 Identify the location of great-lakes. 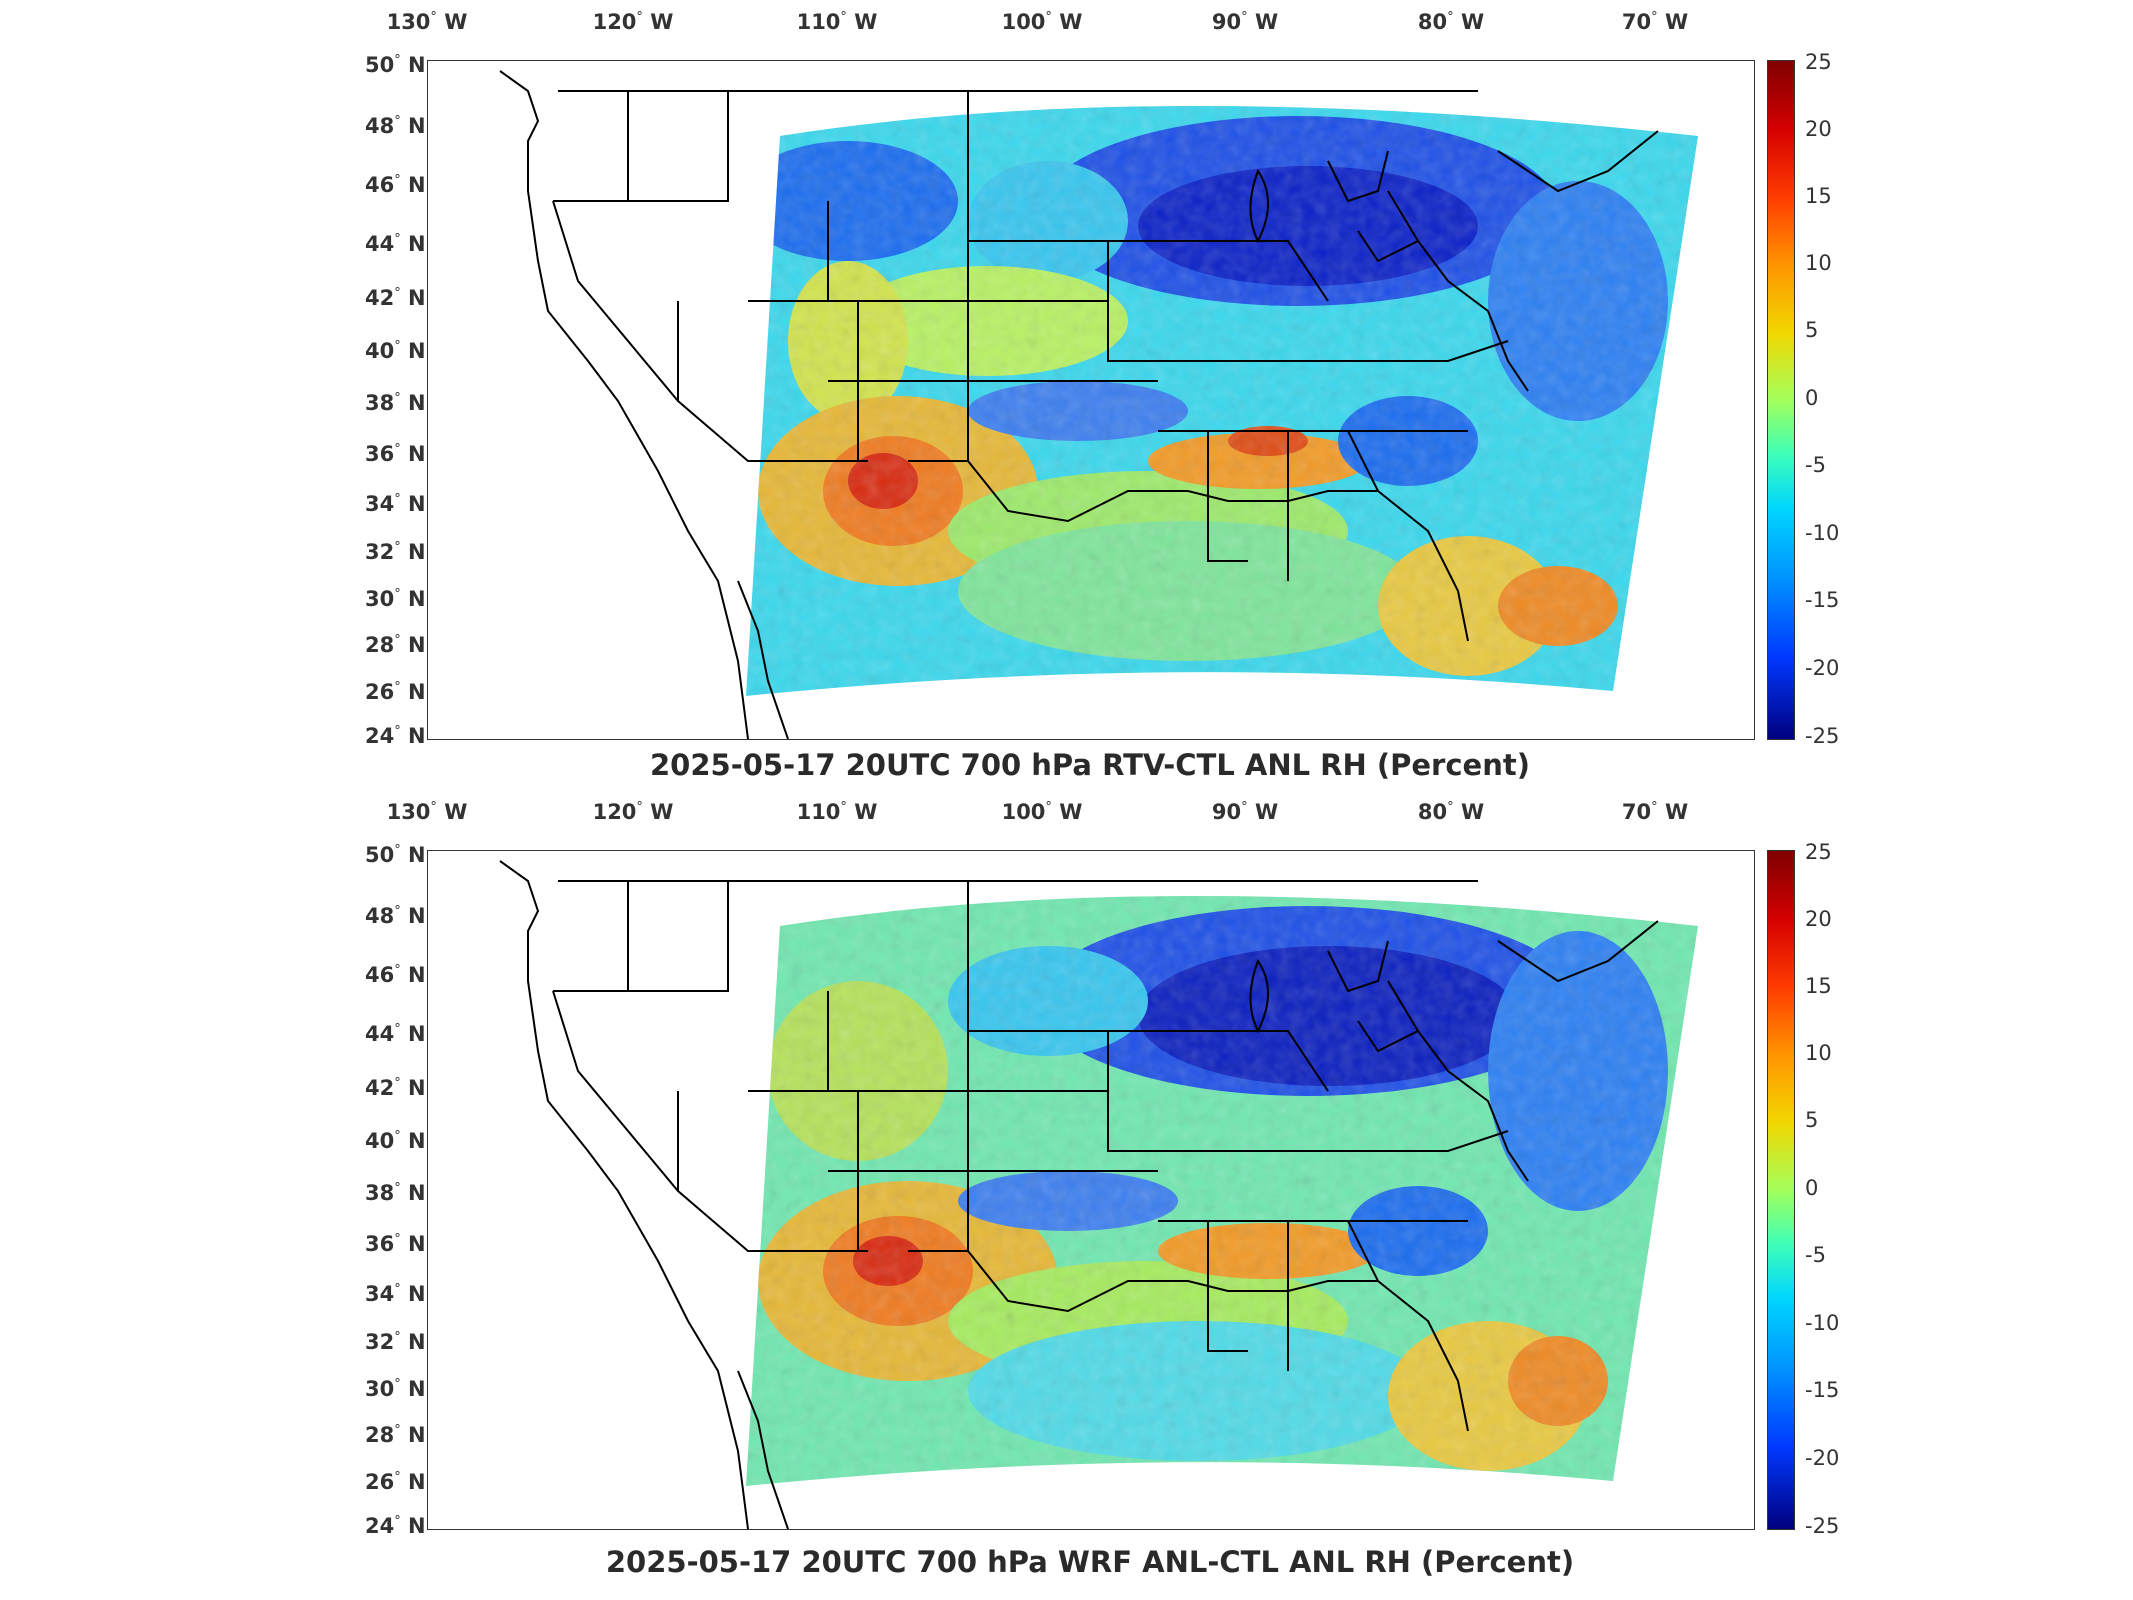
(1259, 206).